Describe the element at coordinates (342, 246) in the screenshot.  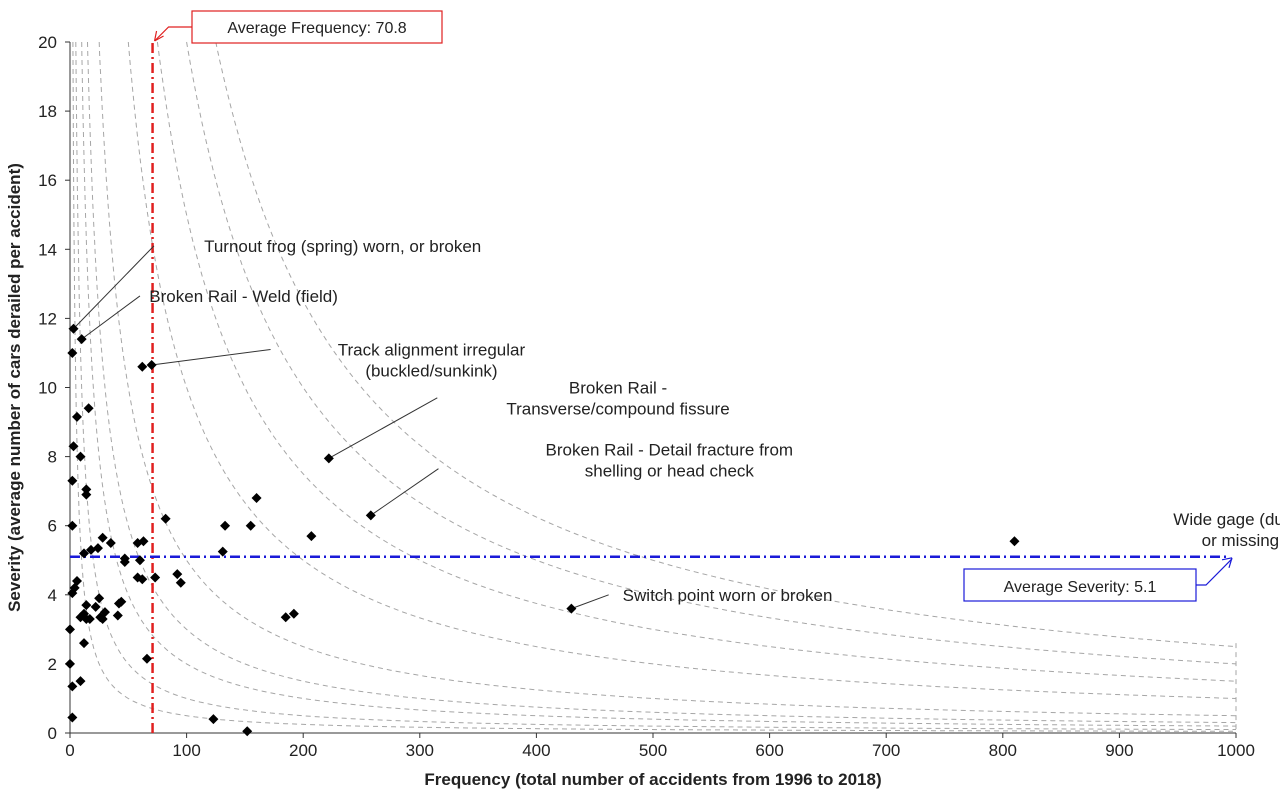
I see `annotation-label: Turnout frog (spring) worn, or broken` at that location.